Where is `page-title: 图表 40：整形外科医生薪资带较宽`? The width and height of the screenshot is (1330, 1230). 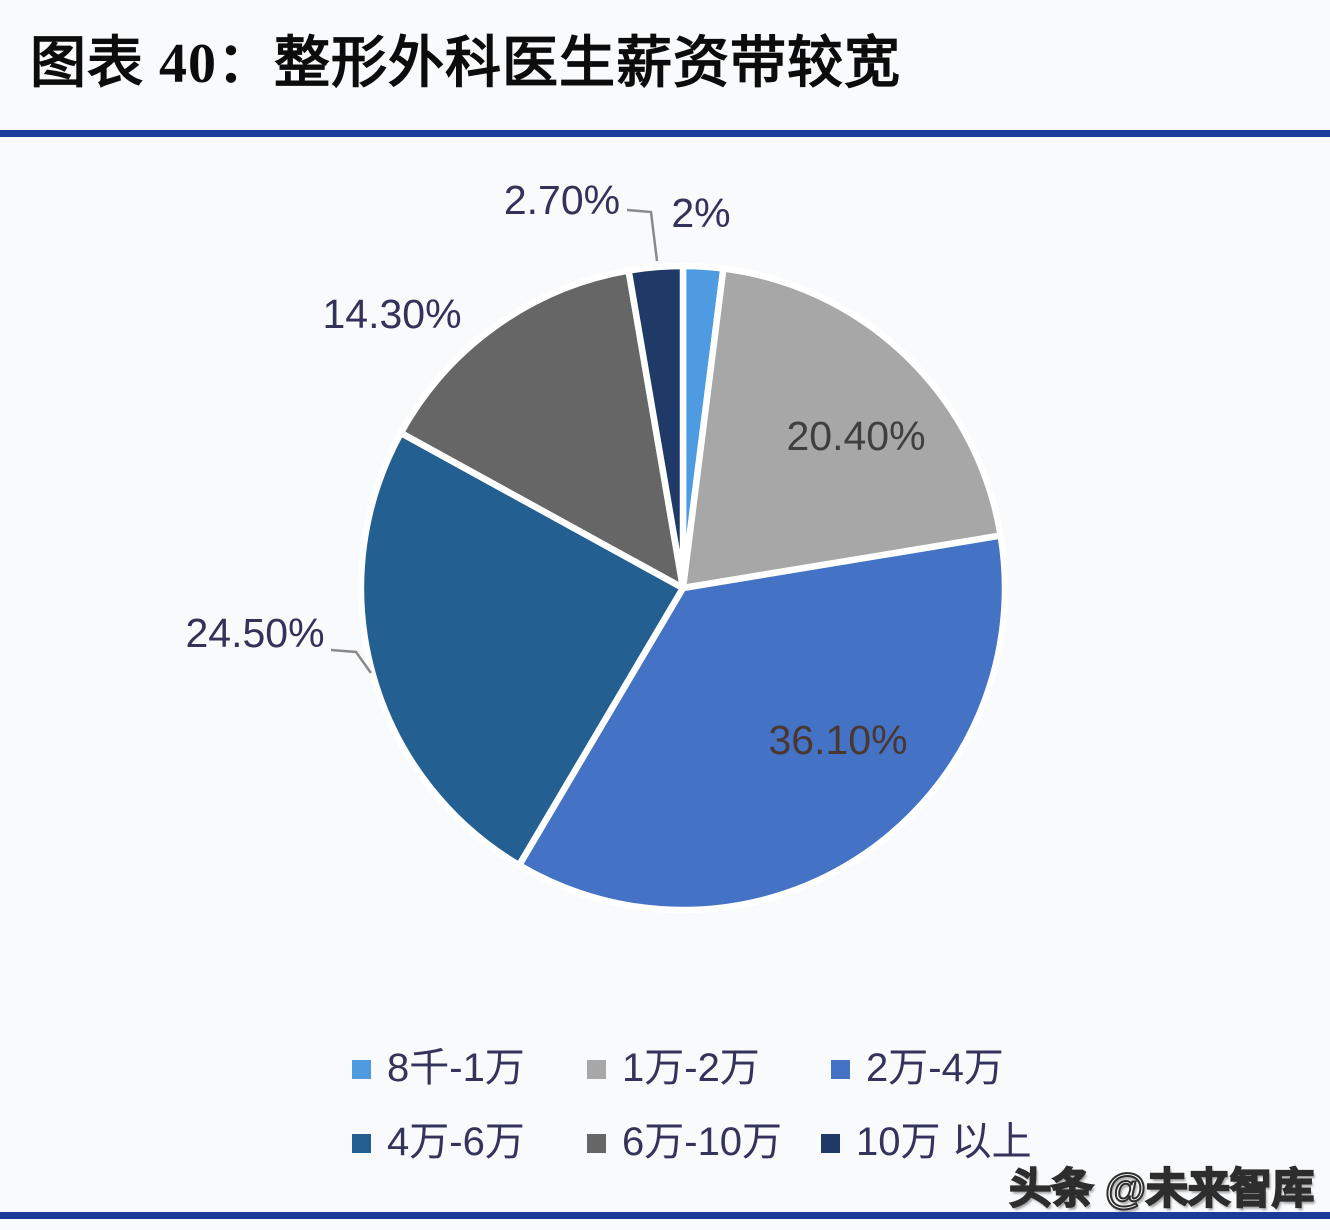 page-title: 图表 40：整形外科医生薪资带较宽 is located at coordinates (465, 64).